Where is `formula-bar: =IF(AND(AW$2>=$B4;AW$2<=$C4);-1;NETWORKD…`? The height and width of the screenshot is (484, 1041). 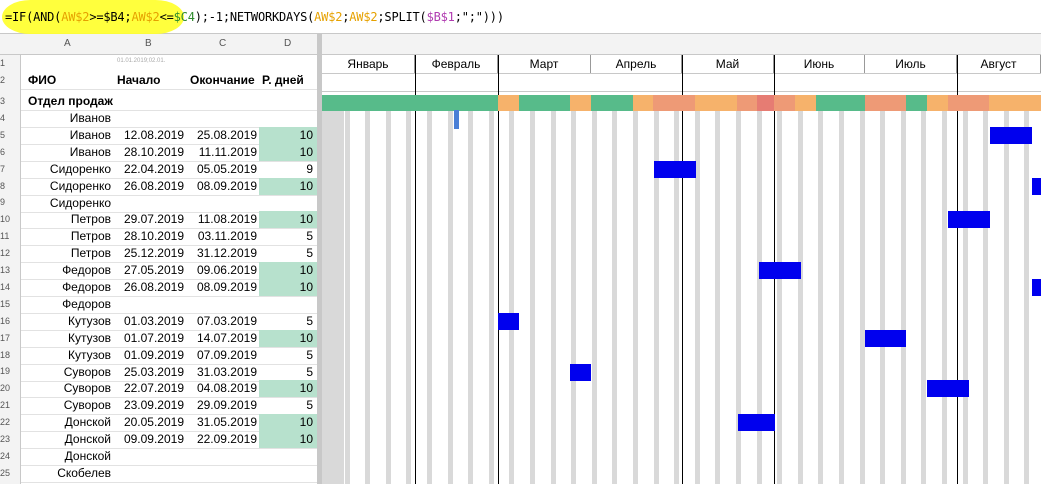 formula-bar: =IF(AND(AW$2>=$B4;AW$2<=$C4);-1;NETWORKD… is located at coordinates (520, 17).